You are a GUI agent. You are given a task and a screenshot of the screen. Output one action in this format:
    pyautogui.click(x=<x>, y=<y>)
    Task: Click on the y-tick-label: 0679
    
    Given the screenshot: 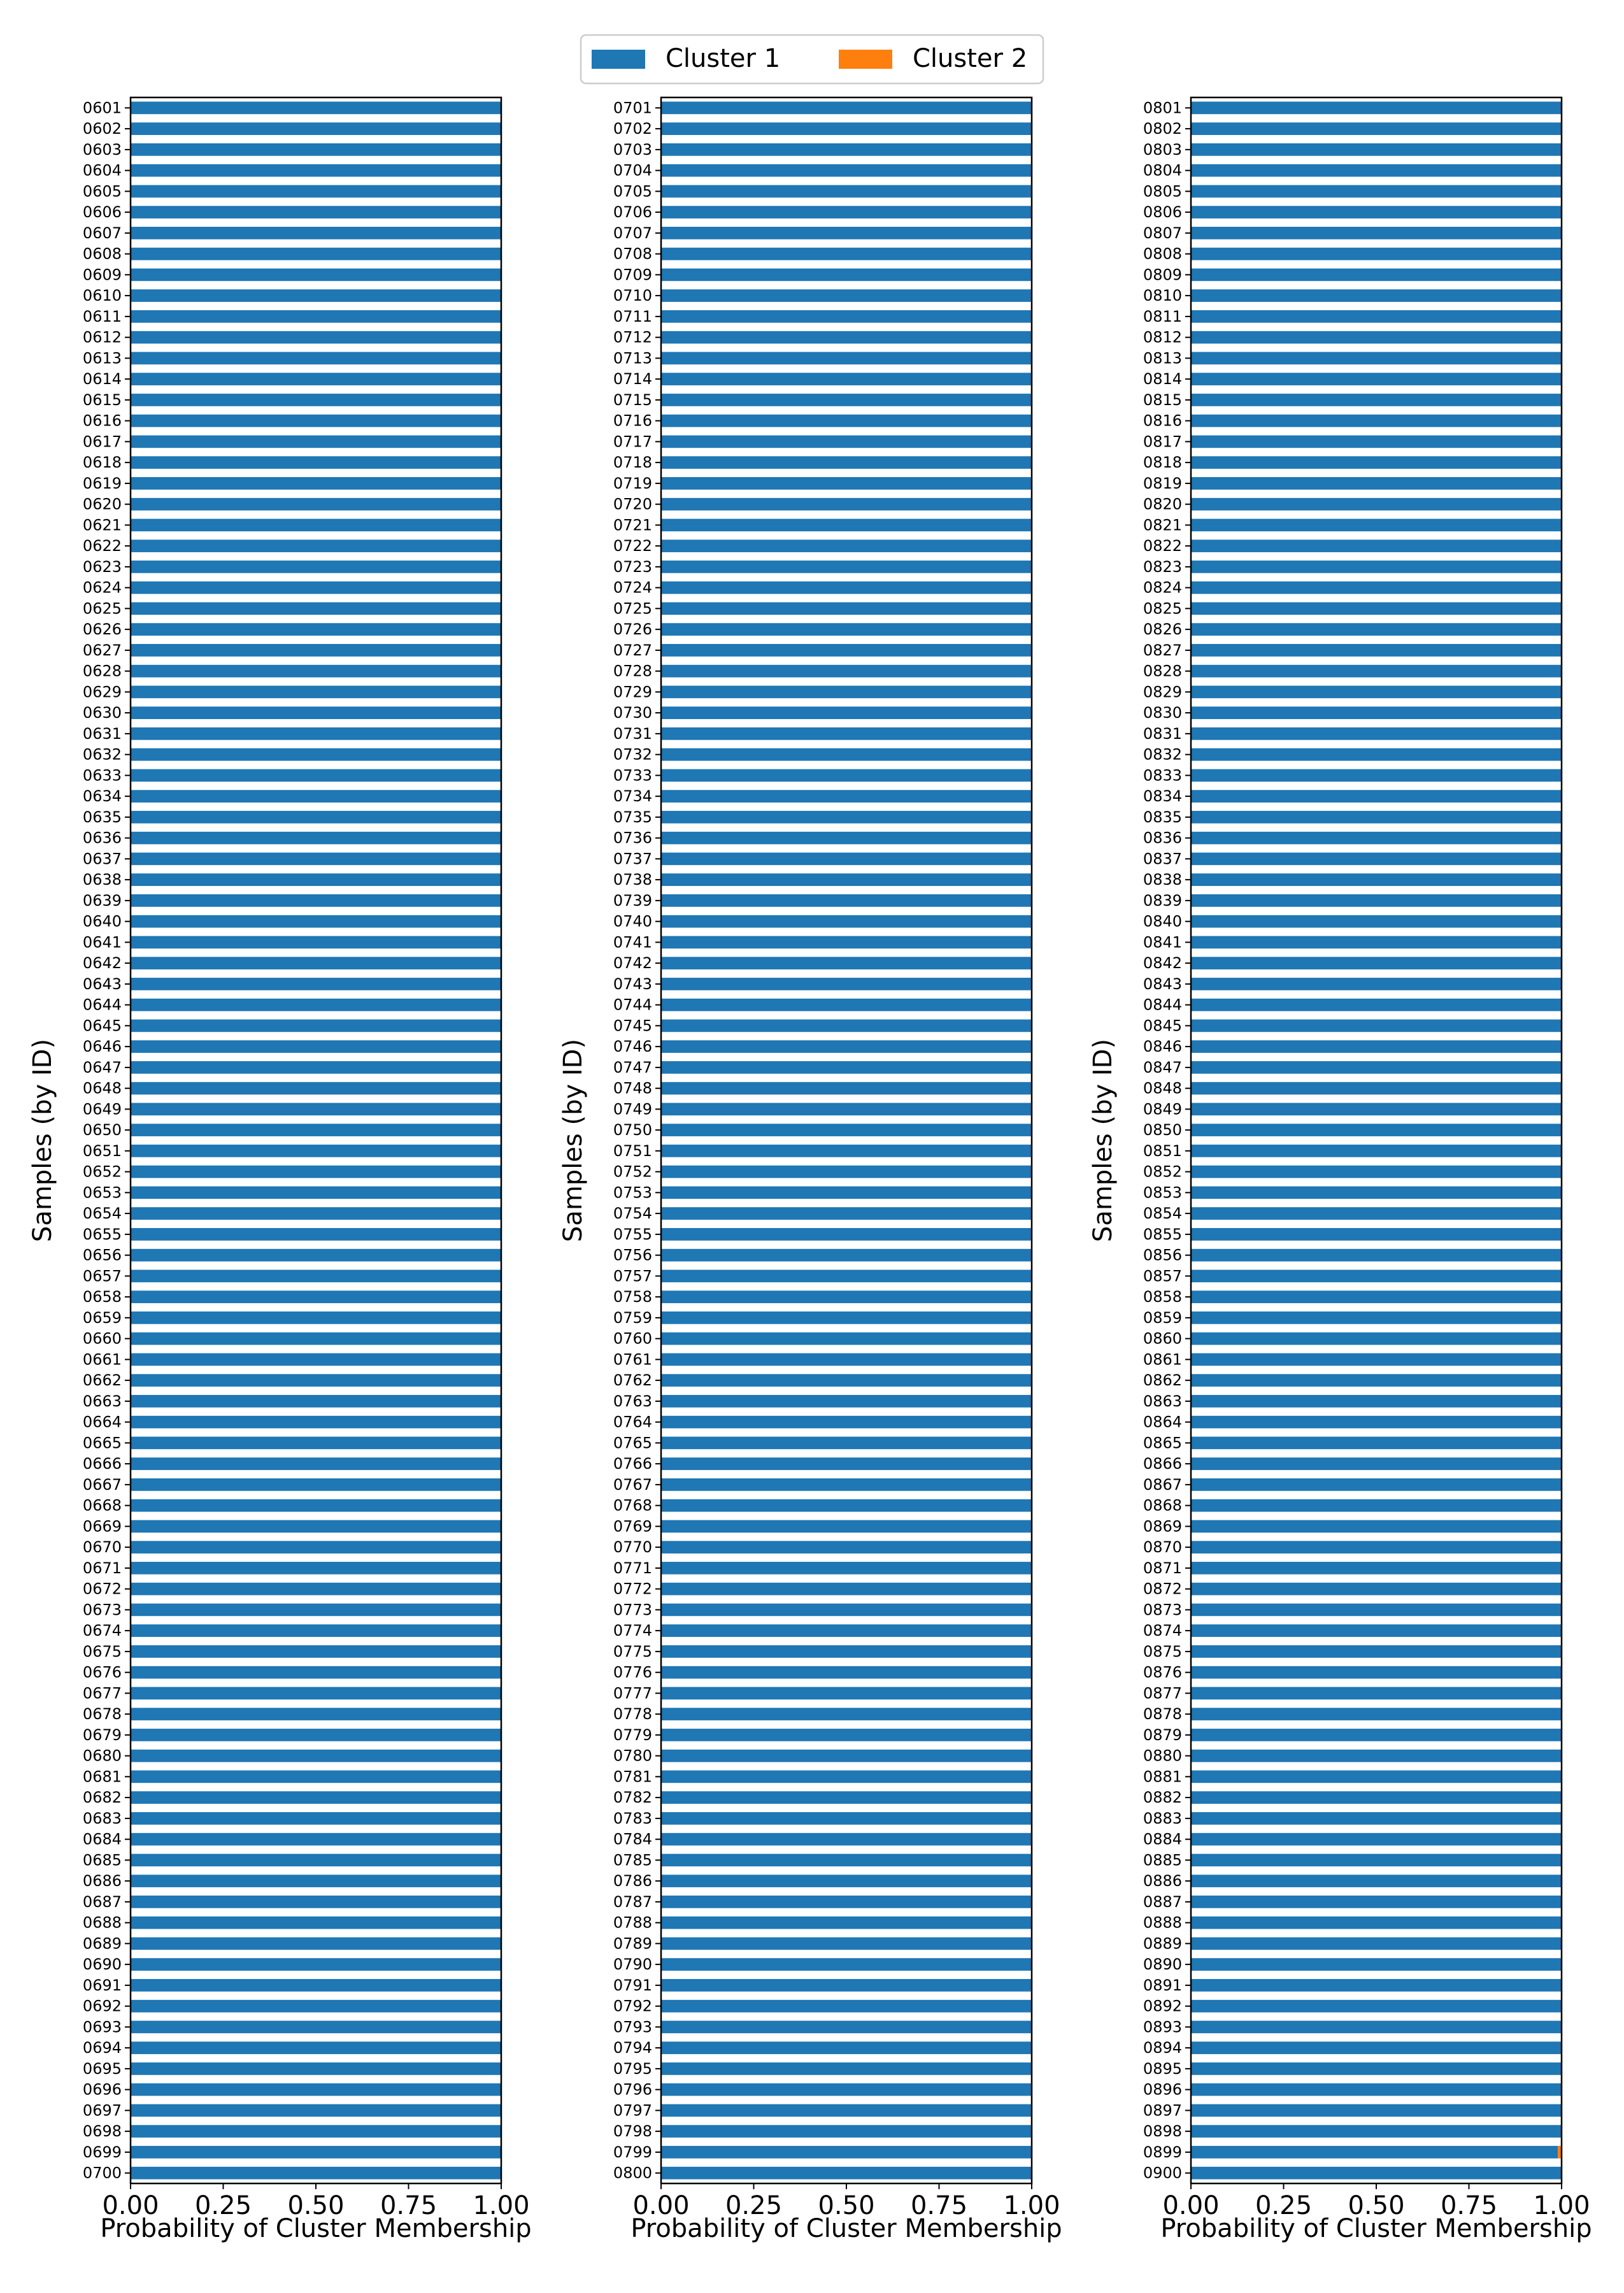 What is the action you would take?
    pyautogui.click(x=102, y=1735)
    